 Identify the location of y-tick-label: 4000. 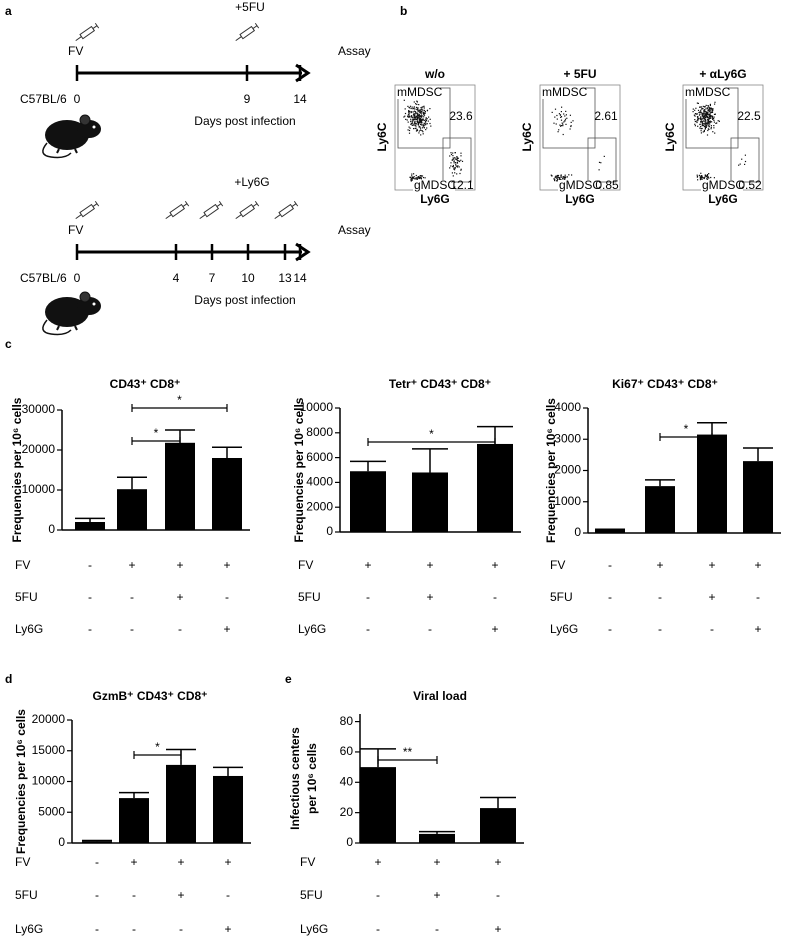
(567, 407).